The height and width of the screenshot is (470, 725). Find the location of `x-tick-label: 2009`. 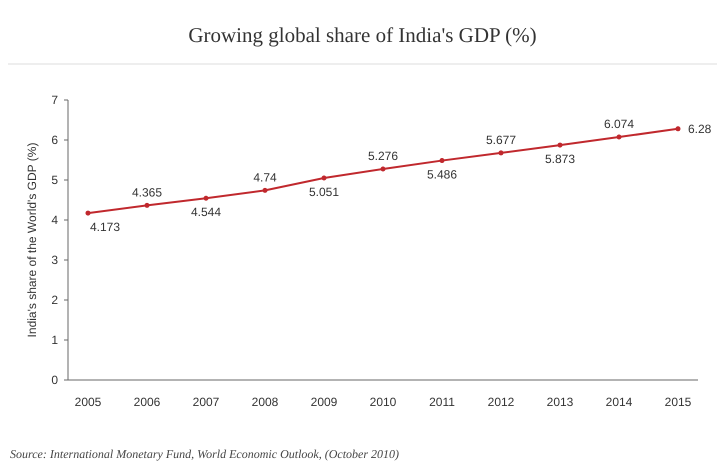

x-tick-label: 2009 is located at coordinates (324, 402).